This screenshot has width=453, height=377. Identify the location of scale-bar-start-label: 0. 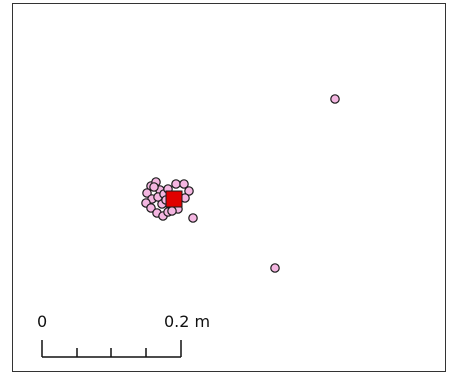
(42, 321).